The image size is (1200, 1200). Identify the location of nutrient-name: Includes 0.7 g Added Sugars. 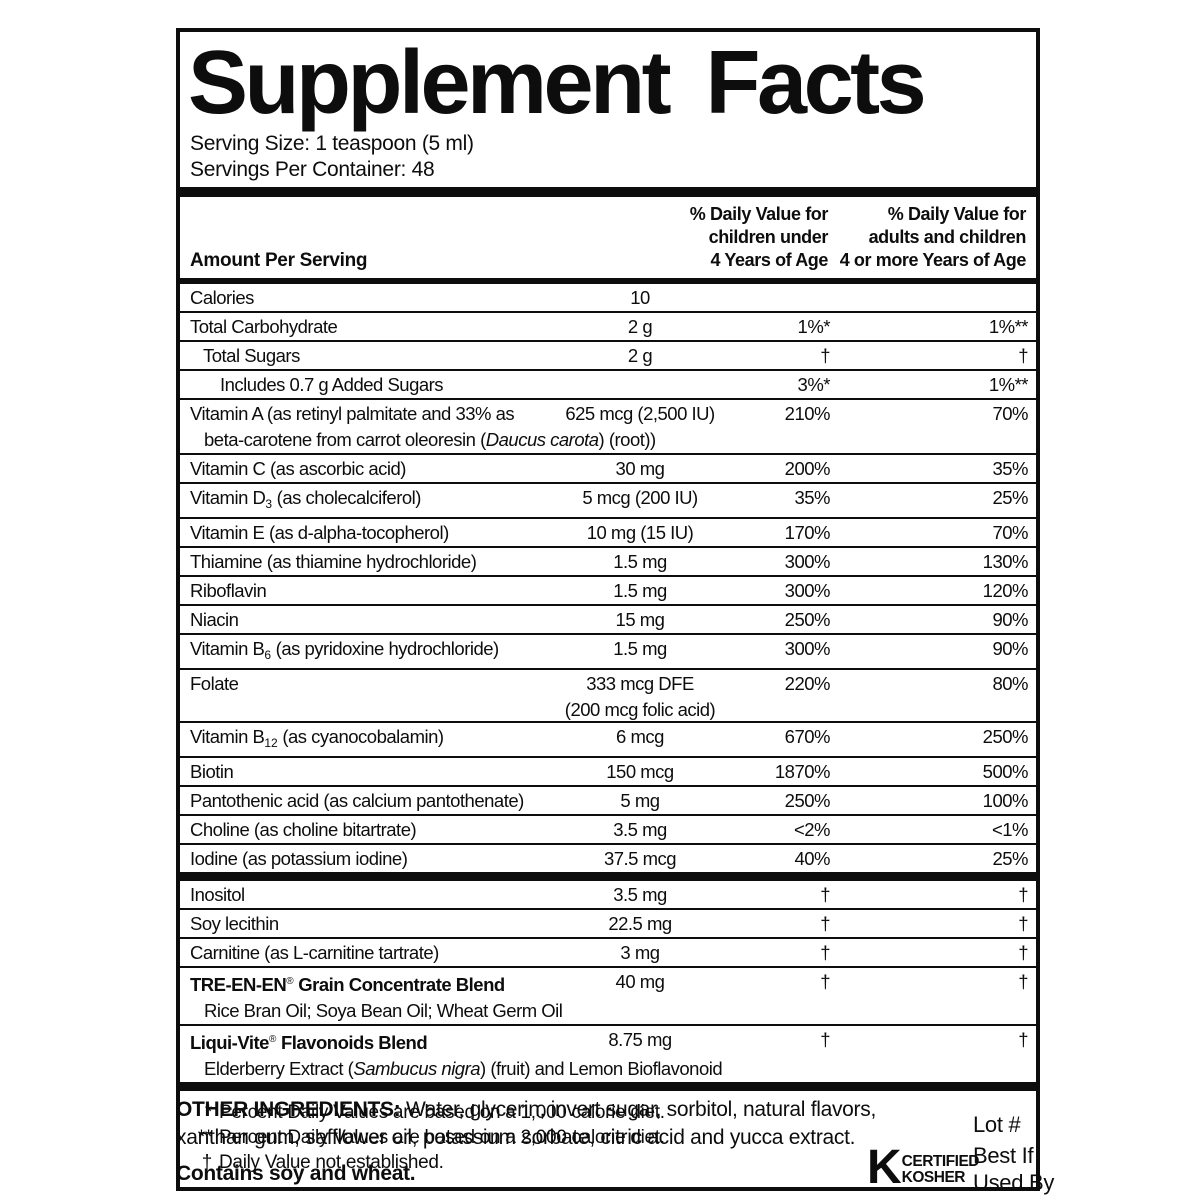
(608, 385).